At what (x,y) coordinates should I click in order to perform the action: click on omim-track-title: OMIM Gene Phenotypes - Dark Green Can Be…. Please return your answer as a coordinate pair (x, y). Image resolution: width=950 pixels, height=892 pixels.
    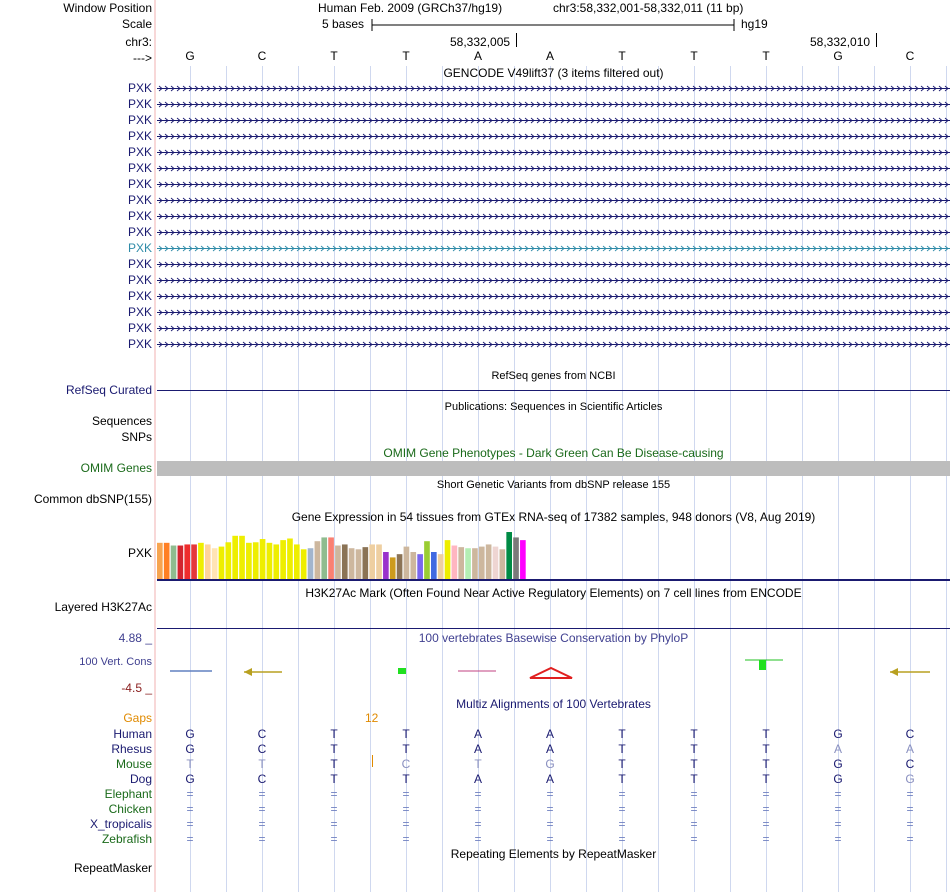
    Looking at the image, I should click on (553, 453).